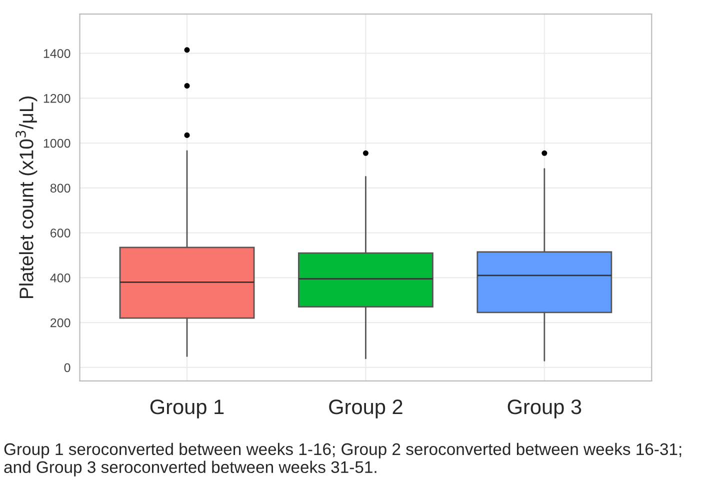 The width and height of the screenshot is (706, 484). Describe the element at coordinates (57, 143) in the screenshot. I see `y-tick-label: 1000` at that location.